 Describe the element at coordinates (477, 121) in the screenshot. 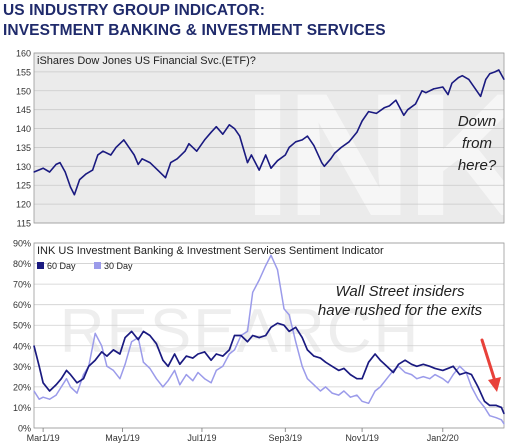

I see `annotation-down-from-here: Down` at that location.